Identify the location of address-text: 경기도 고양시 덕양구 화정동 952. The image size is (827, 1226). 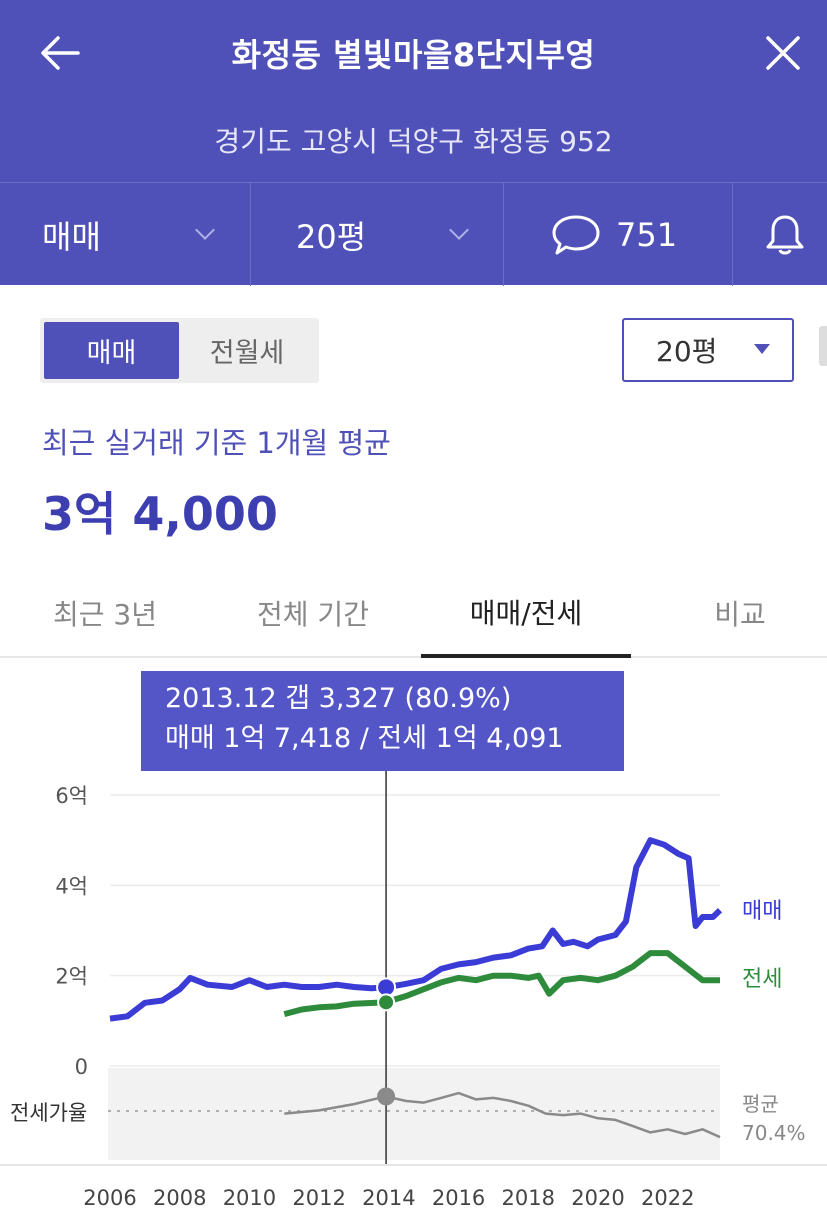
(413, 141).